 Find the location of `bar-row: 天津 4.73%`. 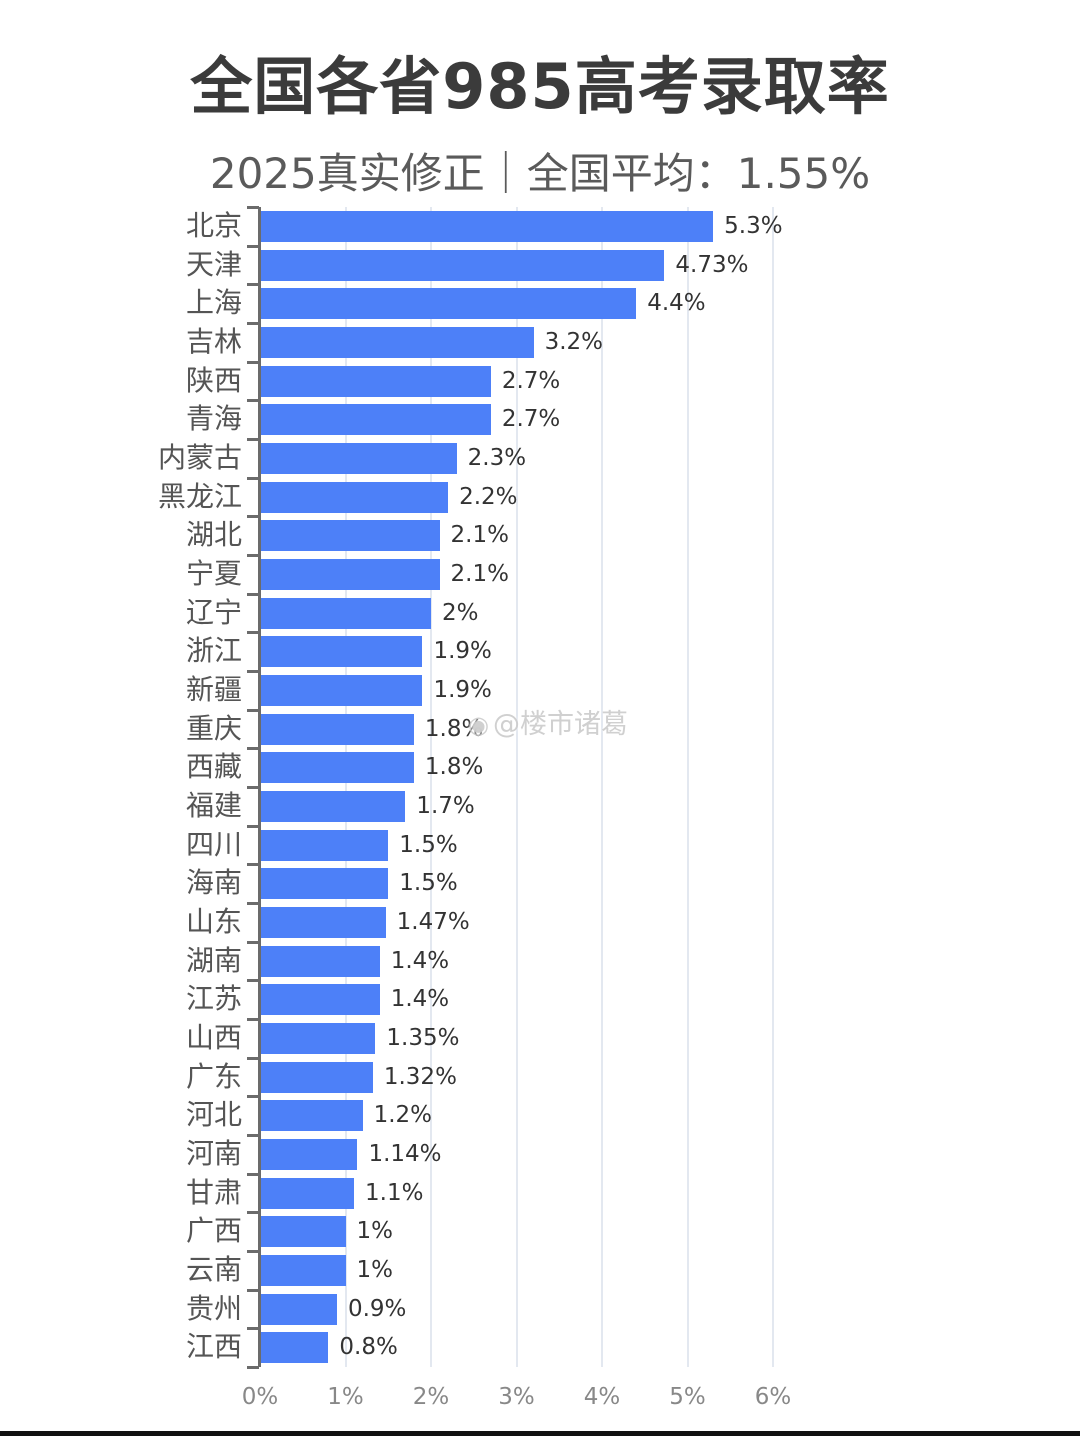

bar-row: 天津 4.73% is located at coordinates (540, 265).